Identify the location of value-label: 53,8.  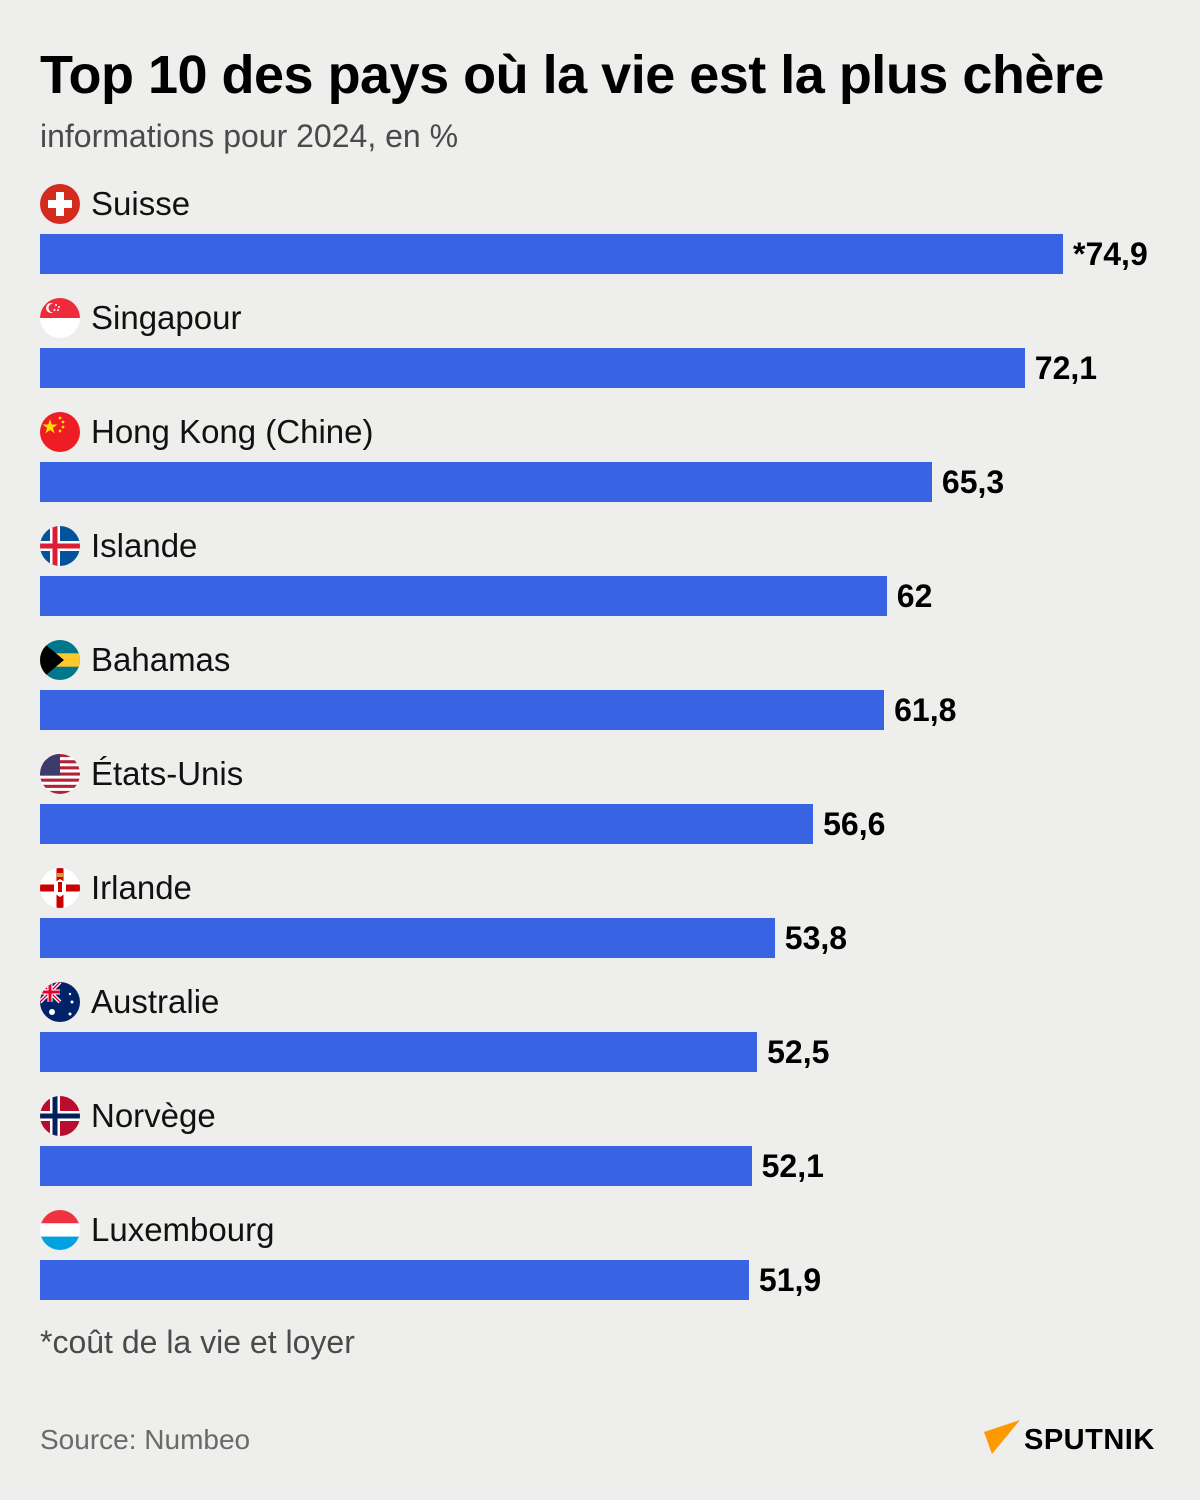
(816, 937).